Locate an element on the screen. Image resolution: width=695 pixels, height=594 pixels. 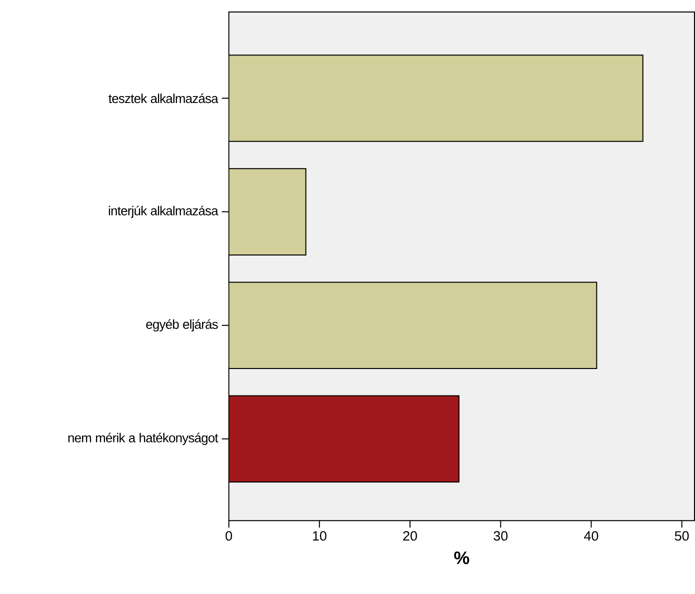
y-tick-label: tesztek alkalmazása is located at coordinates (163, 99).